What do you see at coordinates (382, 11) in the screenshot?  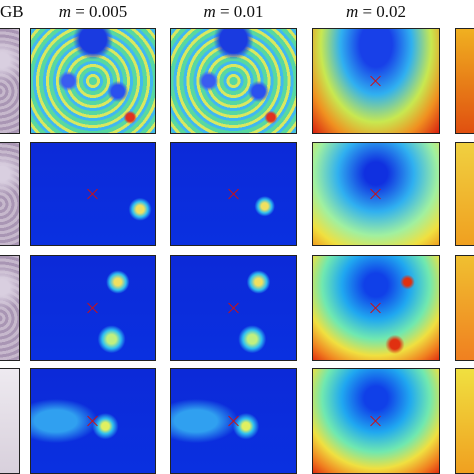 I see `value: = 0.02` at bounding box center [382, 11].